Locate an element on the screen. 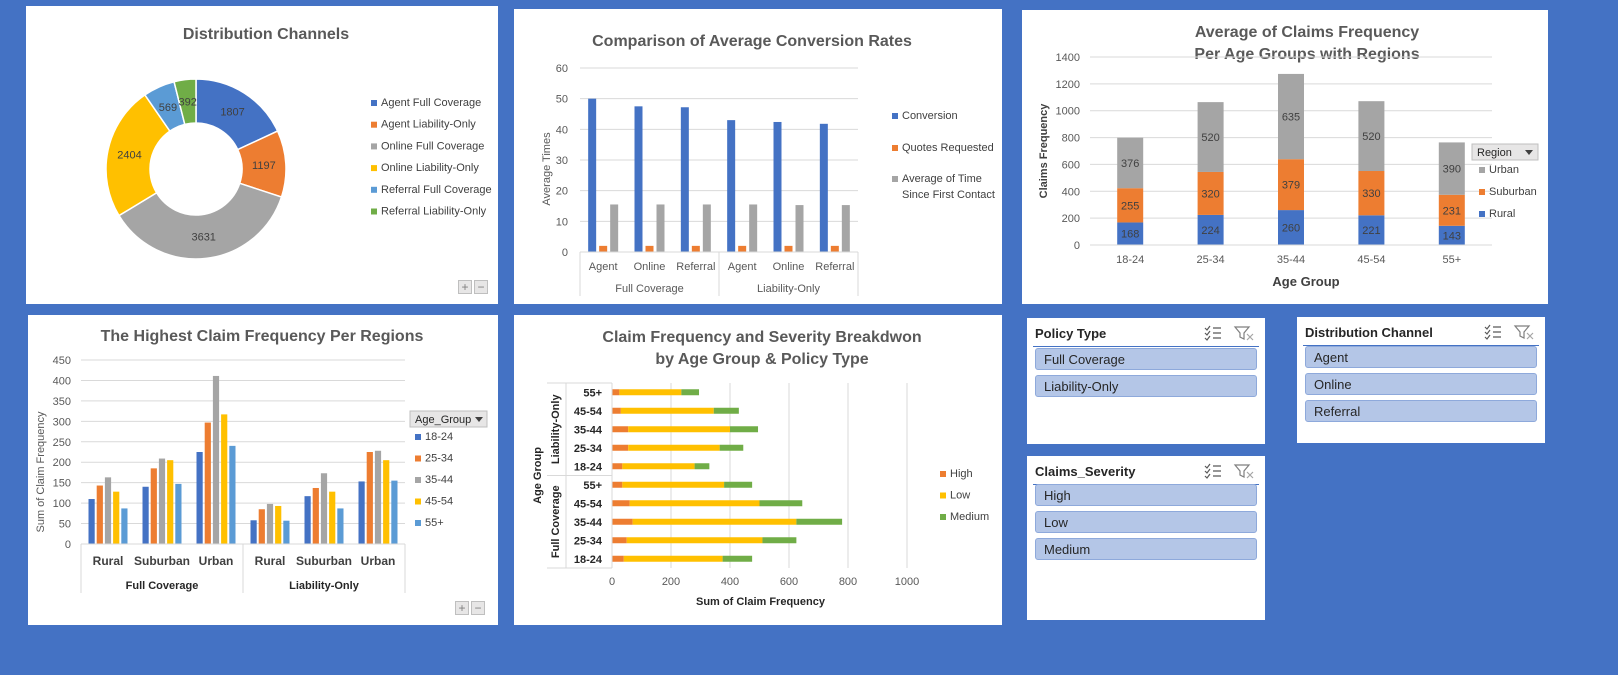  data-label: 1197 is located at coordinates (264, 166).